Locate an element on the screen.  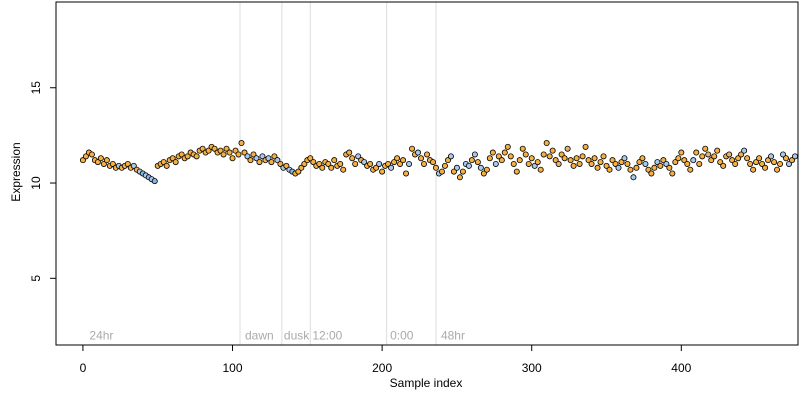
annotation-label: 12:00 is located at coordinates (327, 335).